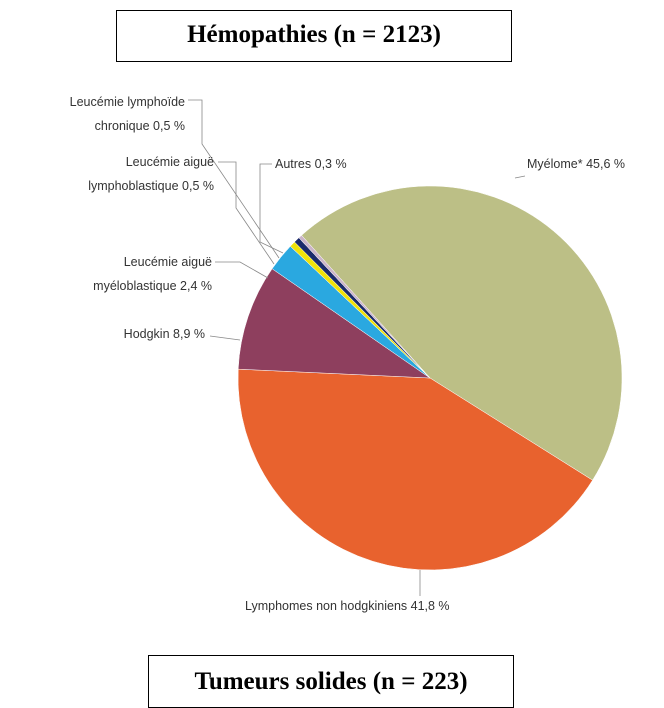 The height and width of the screenshot is (708, 664). What do you see at coordinates (326, 606) in the screenshot?
I see `category-name: Lymphomes non hodgkiniens` at bounding box center [326, 606].